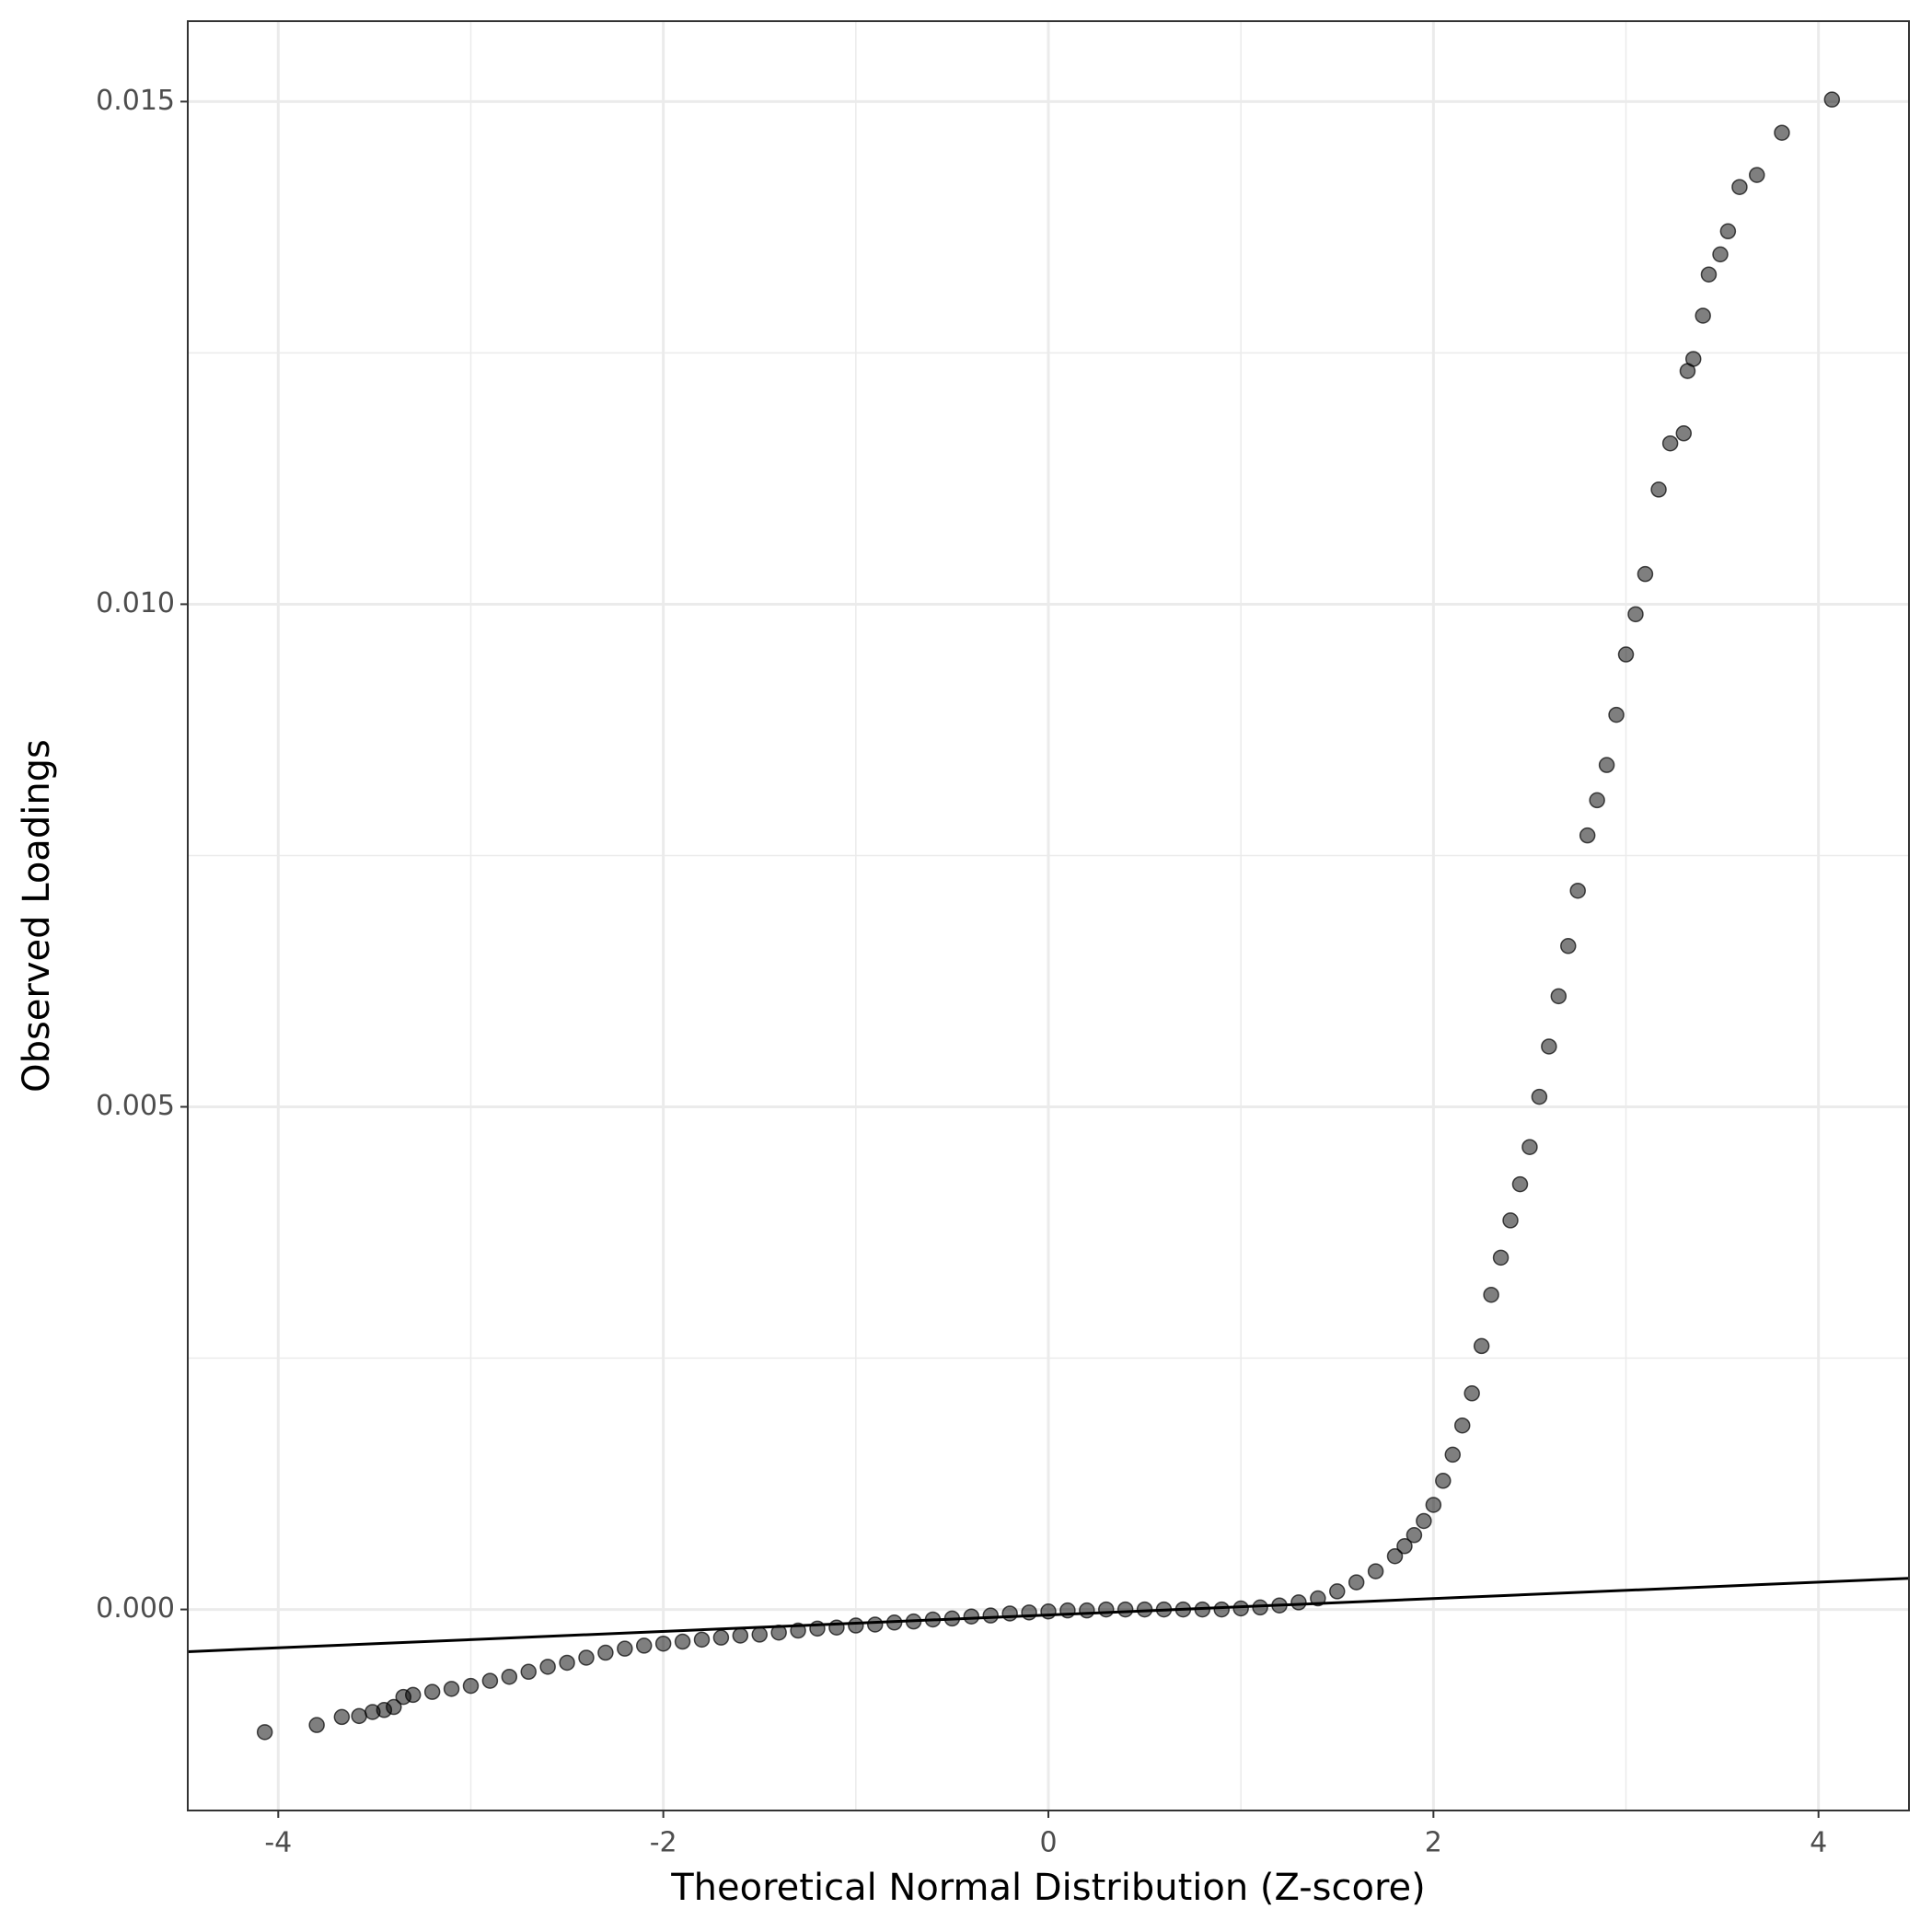 This screenshot has width=1932, height=1932. What do you see at coordinates (1819, 1843) in the screenshot?
I see `x-tick-label: 4` at bounding box center [1819, 1843].